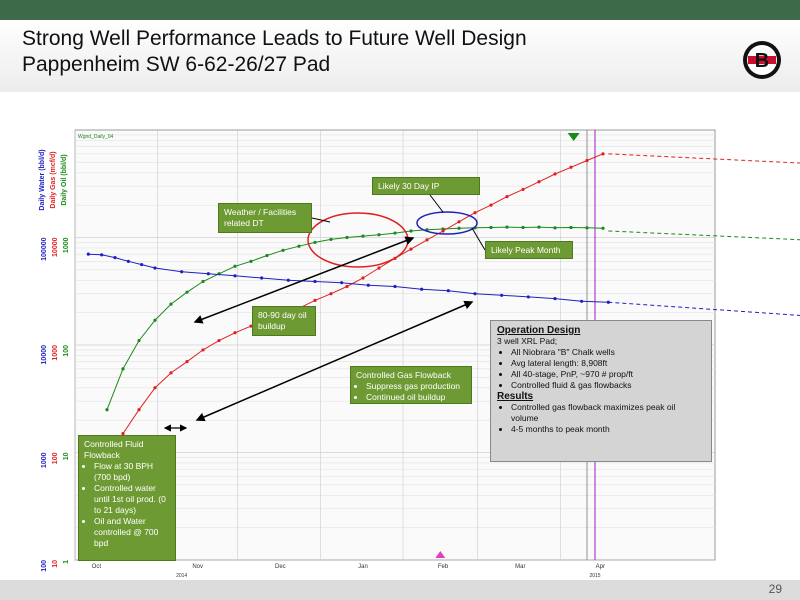 The width and height of the screenshot is (800, 600). What do you see at coordinates (53, 179) in the screenshot?
I see `y-axis-title: Daily Gas (mcf/d)` at bounding box center [53, 179].